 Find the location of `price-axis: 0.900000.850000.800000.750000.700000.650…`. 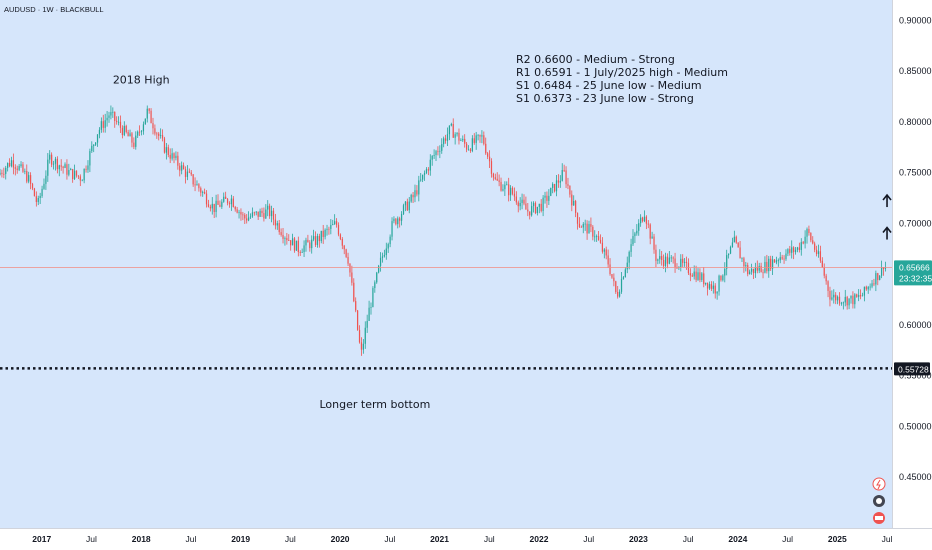

price-axis: 0.900000.850000.800000.750000.700000.650… is located at coordinates (902, 275).